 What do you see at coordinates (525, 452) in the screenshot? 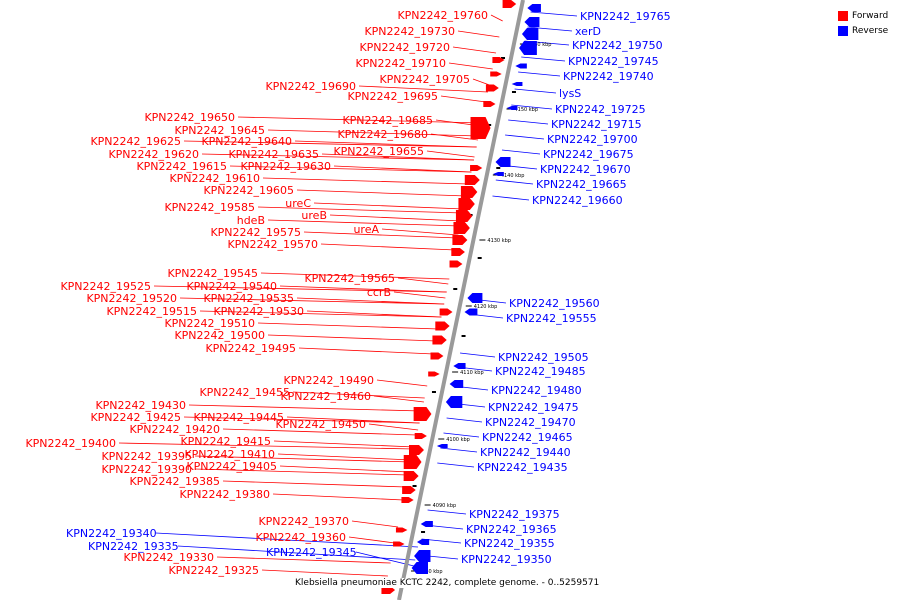
I see `reverse-gene-label: KPN2242_19440` at bounding box center [525, 452].